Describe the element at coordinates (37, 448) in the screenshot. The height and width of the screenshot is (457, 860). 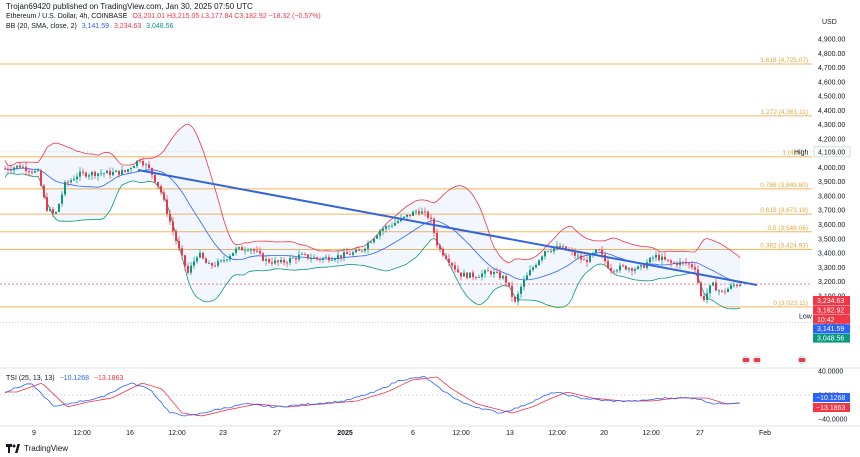
I see `tradingview-brand: TradingView` at that location.